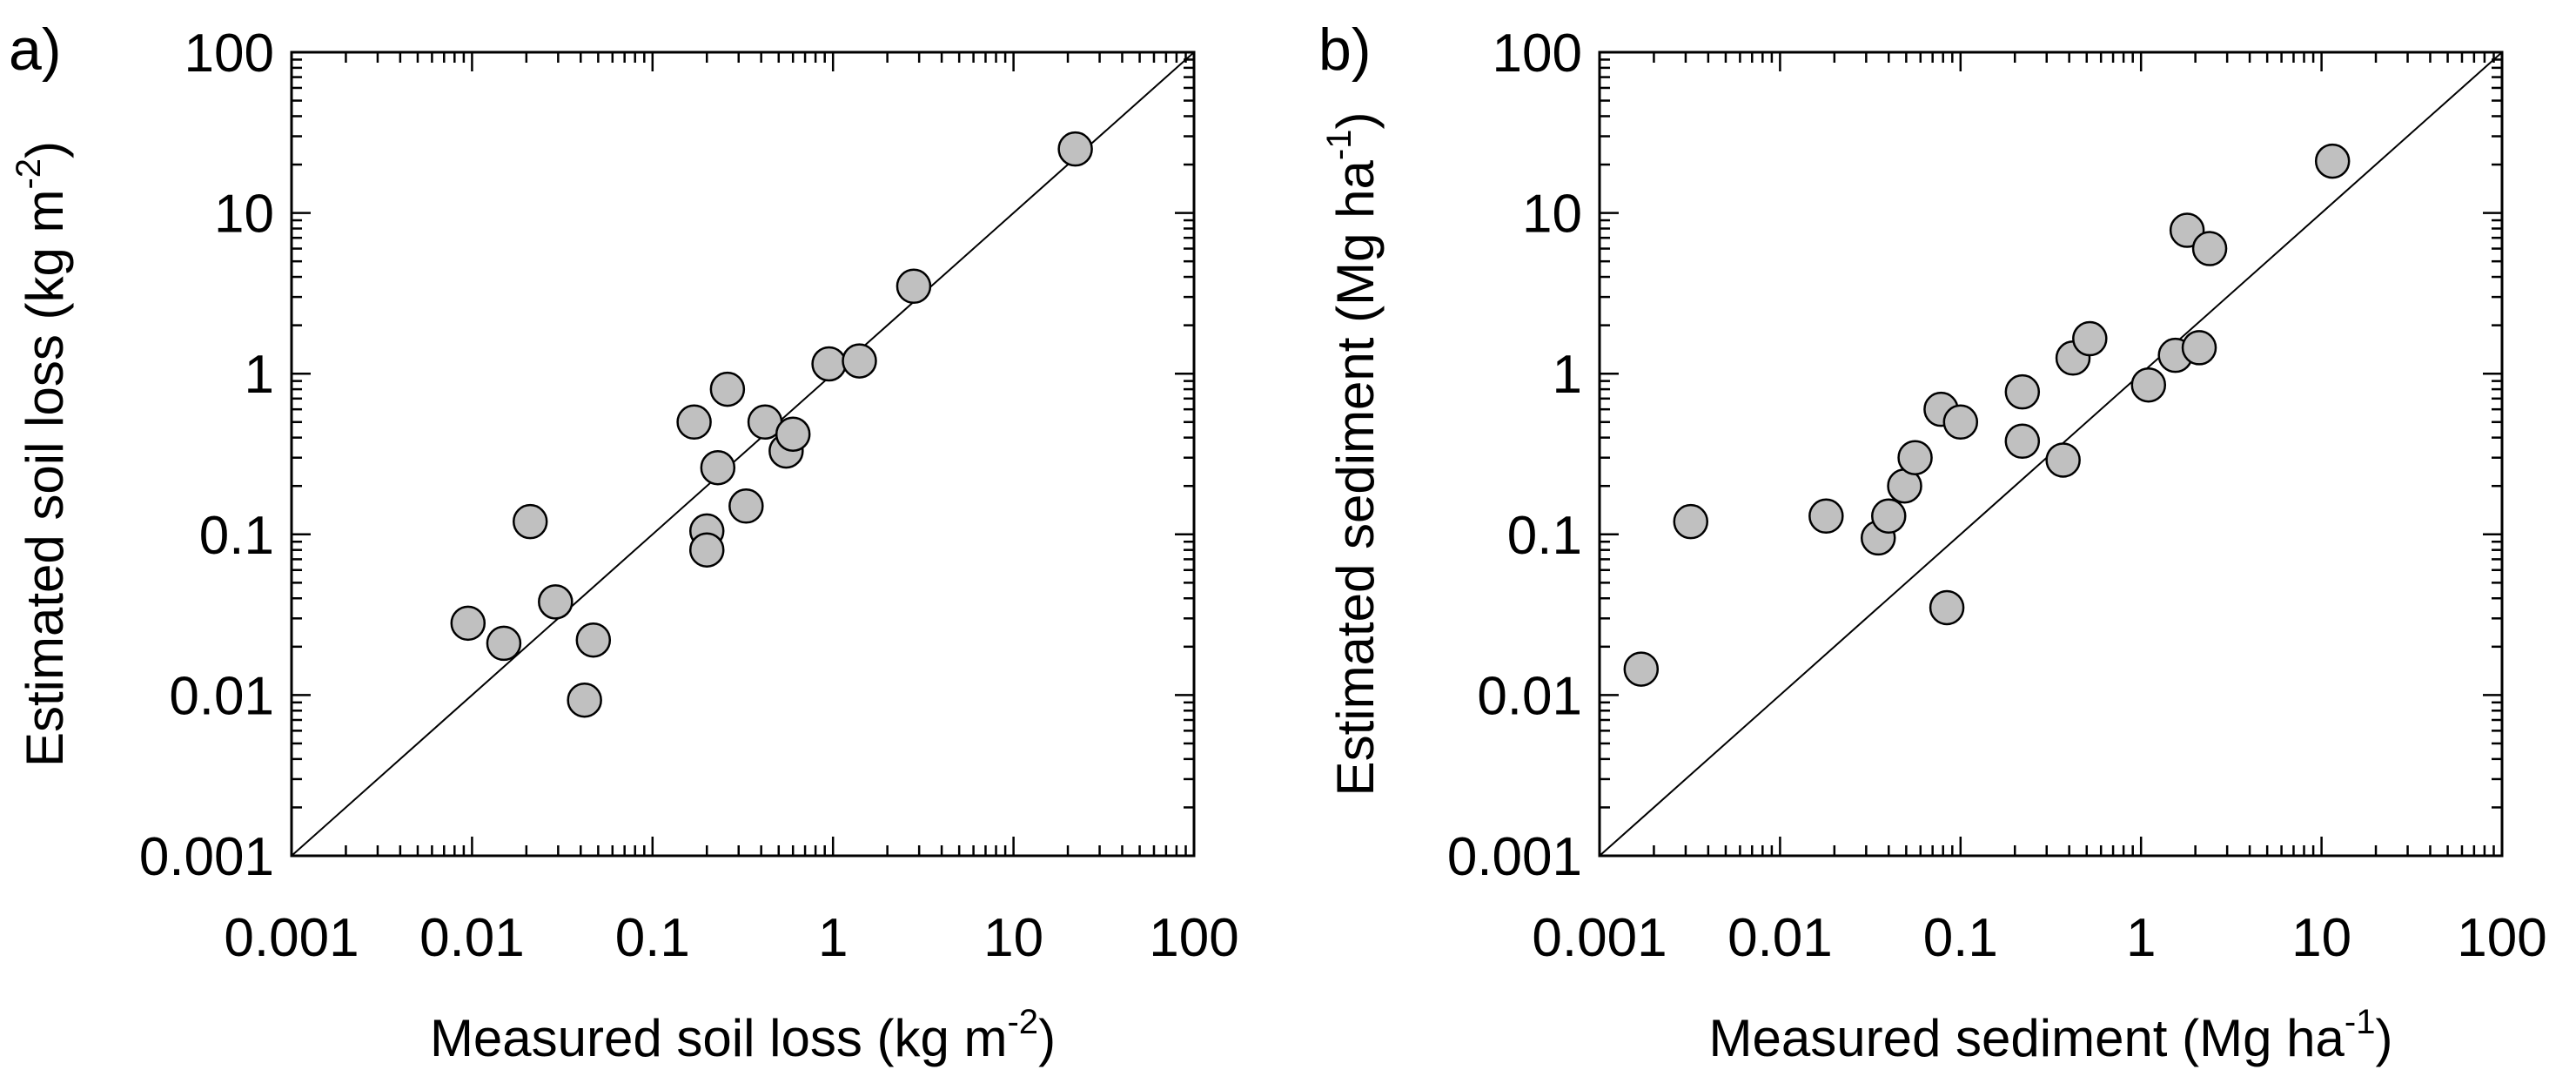 Image resolution: width=2576 pixels, height=1083 pixels. I want to click on panel-label: a), so click(35, 50).